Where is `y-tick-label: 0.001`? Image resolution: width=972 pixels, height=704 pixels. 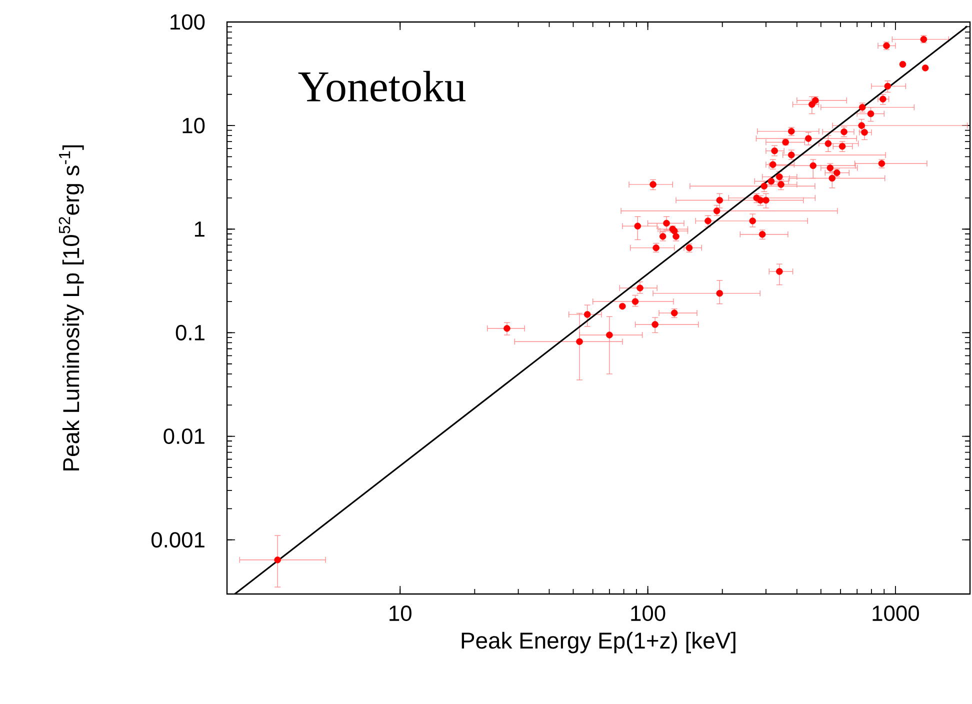
y-tick-label: 0.001 is located at coordinates (178, 540).